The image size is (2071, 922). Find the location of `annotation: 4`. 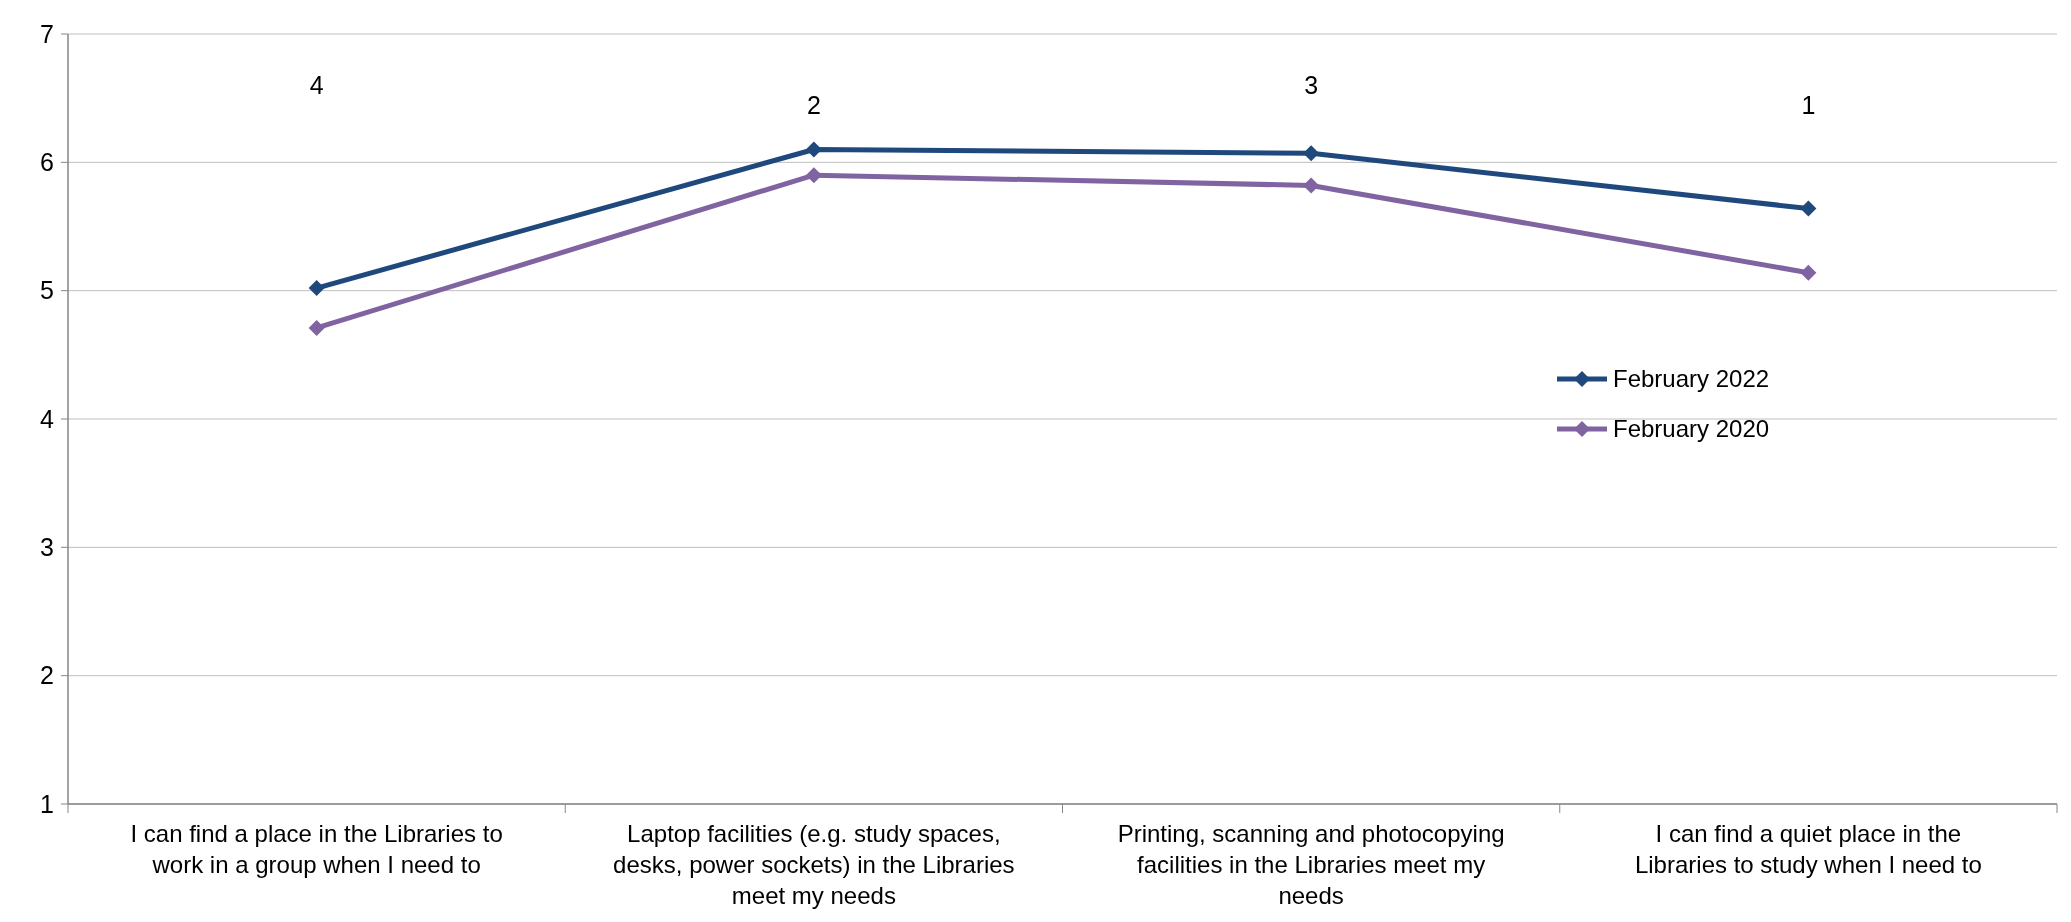

annotation: 4 is located at coordinates (316, 85).